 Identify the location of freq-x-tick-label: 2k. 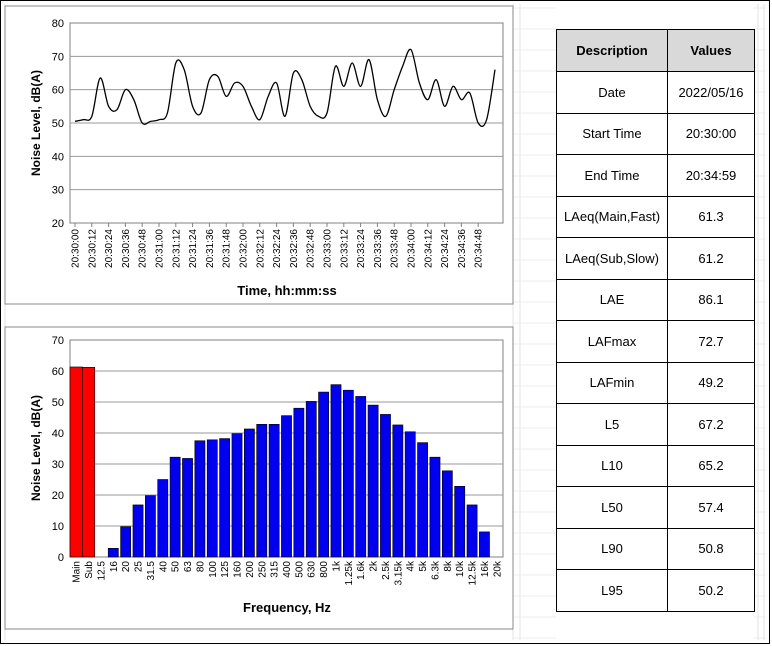
(374, 566).